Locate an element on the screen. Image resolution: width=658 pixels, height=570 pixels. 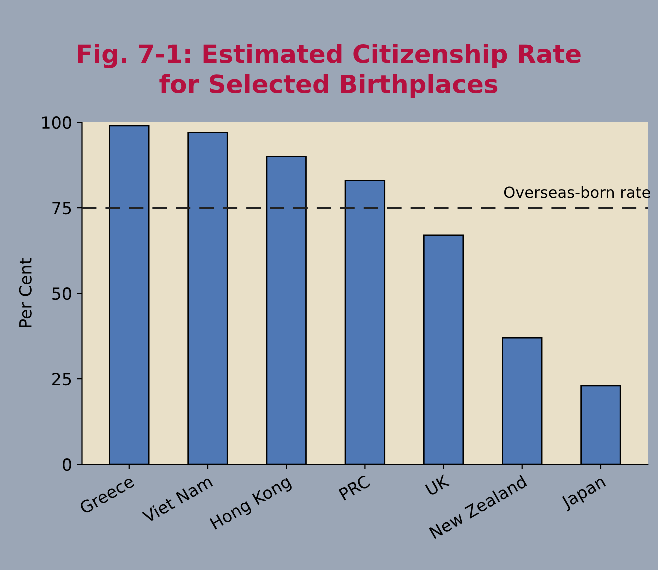
x-tick-label: UK is located at coordinates (438, 485).